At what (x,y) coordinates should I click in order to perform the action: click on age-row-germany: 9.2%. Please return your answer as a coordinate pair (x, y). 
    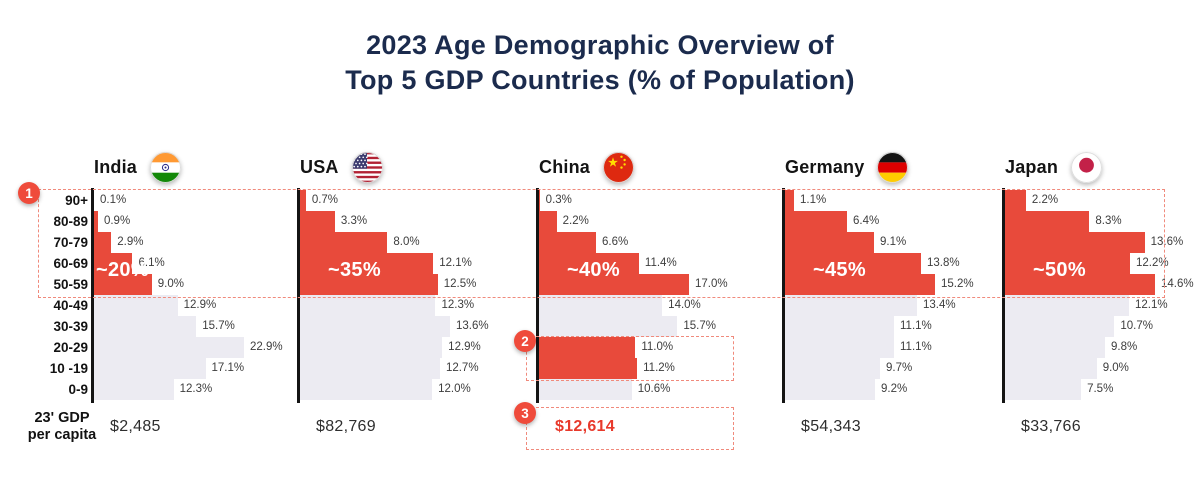
    Looking at the image, I should click on (888, 389).